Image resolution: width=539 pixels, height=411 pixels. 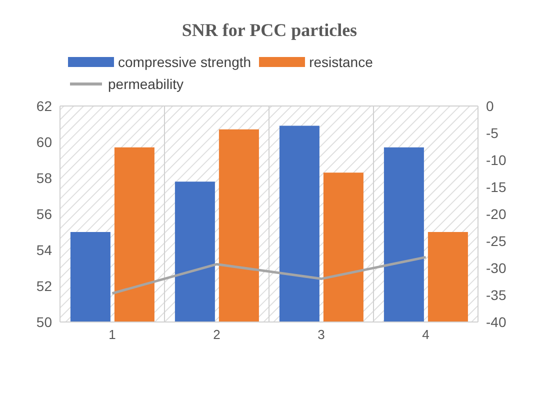 I want to click on legend-label: compressive strength, so click(x=185, y=62).